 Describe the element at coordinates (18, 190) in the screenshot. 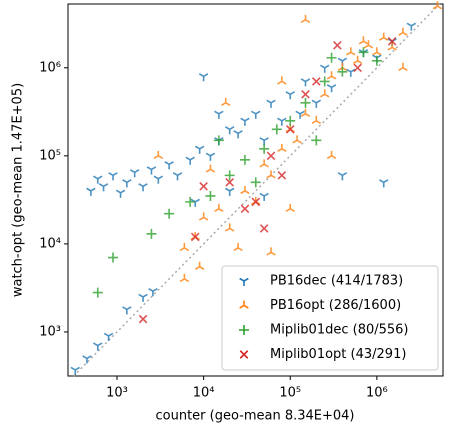

I see `y-axis-label: watch-opt (geo-mean 1.47E+05)` at that location.